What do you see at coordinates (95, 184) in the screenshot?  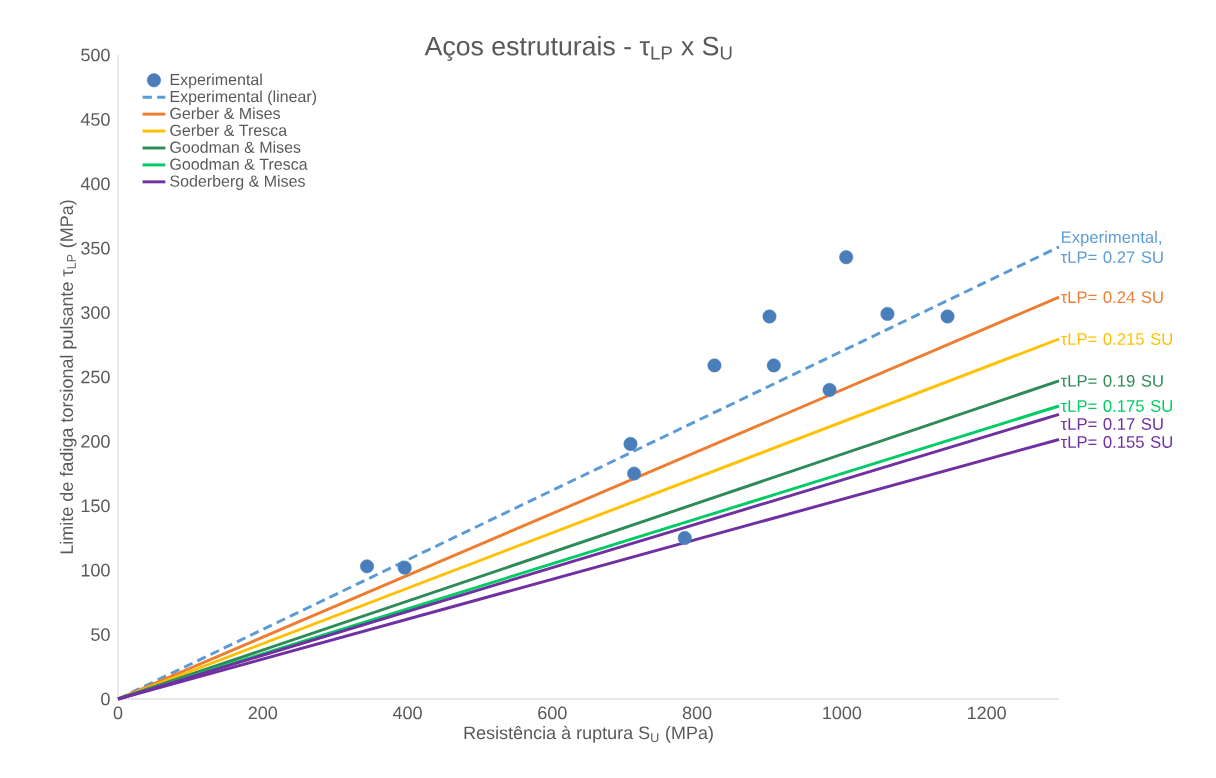 I see `y-tick-label: 400` at bounding box center [95, 184].